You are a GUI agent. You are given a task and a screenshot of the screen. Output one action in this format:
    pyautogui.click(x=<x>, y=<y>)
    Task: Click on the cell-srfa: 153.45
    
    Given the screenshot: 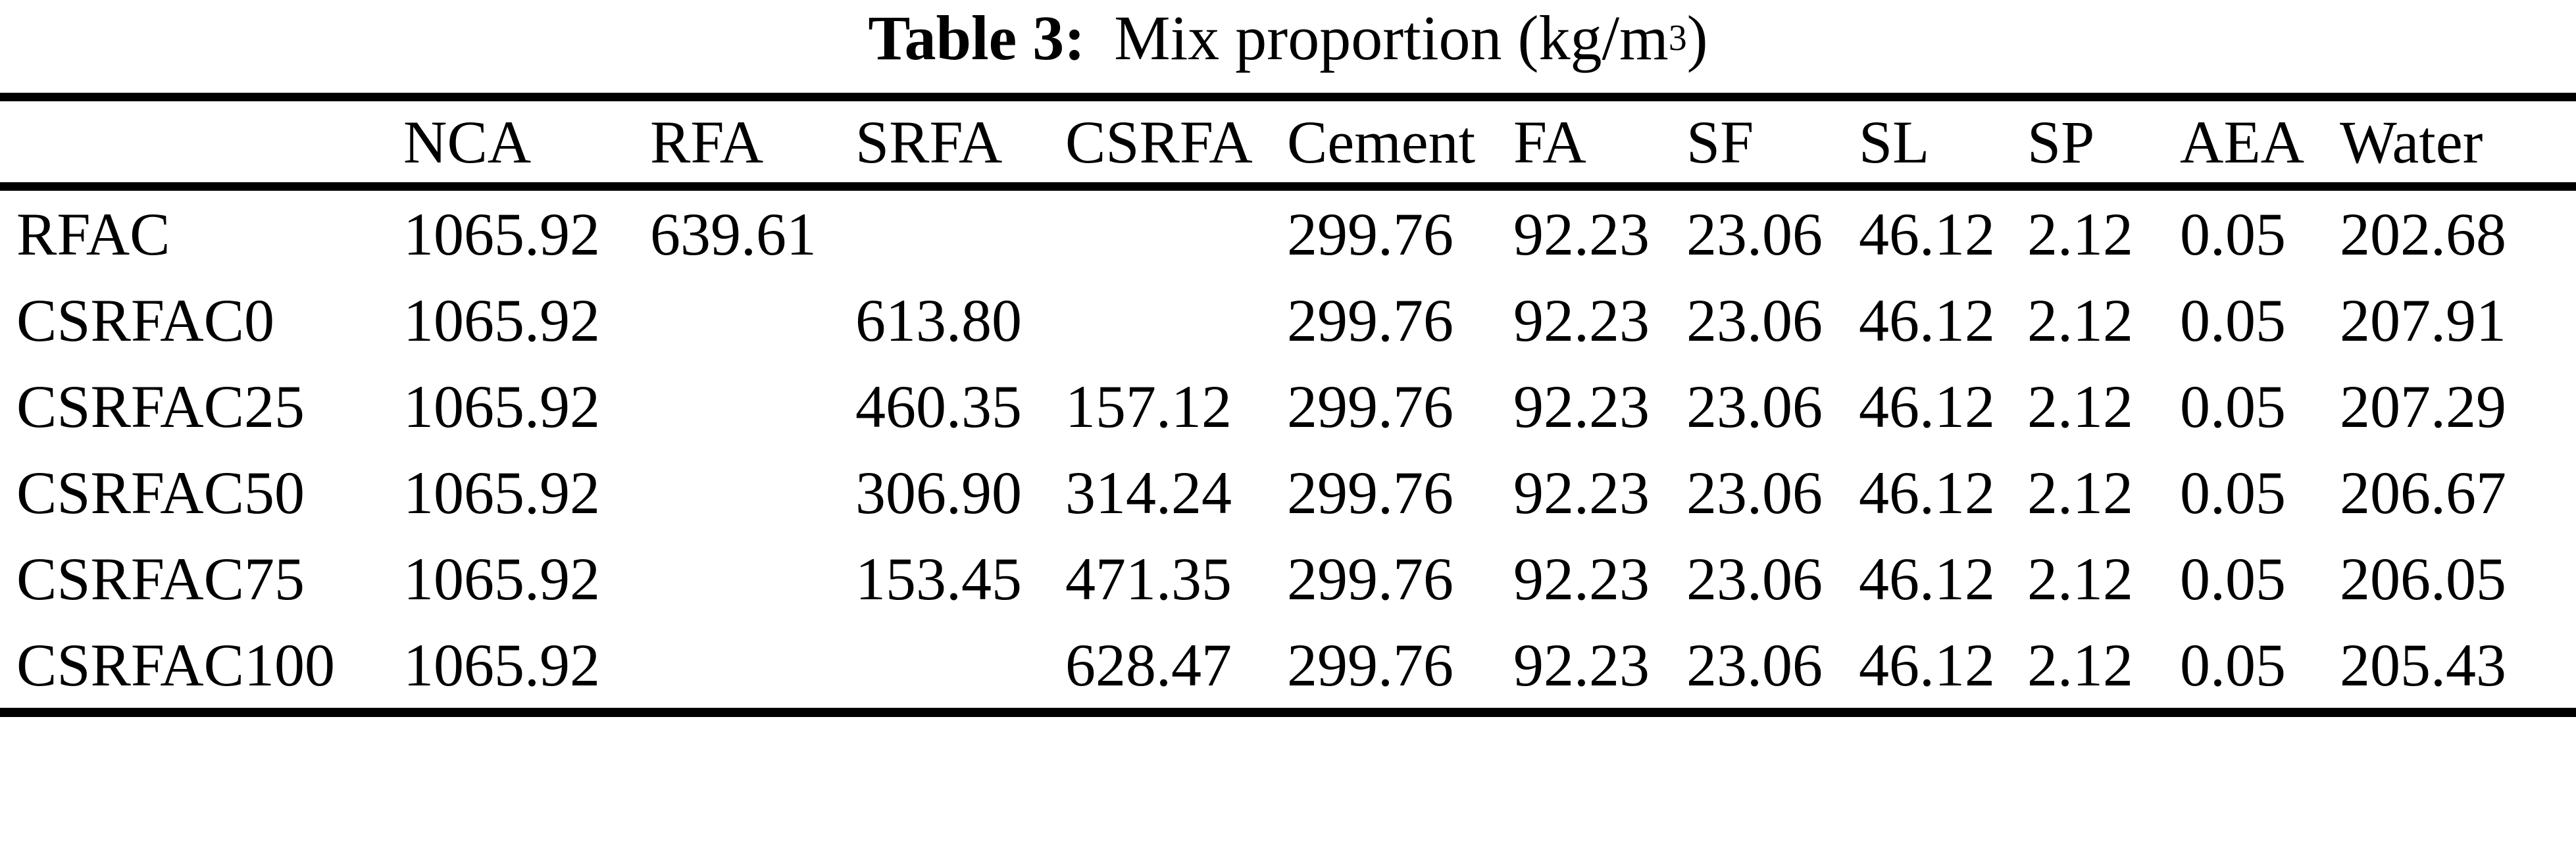 What is the action you would take?
    pyautogui.click(x=938, y=578)
    